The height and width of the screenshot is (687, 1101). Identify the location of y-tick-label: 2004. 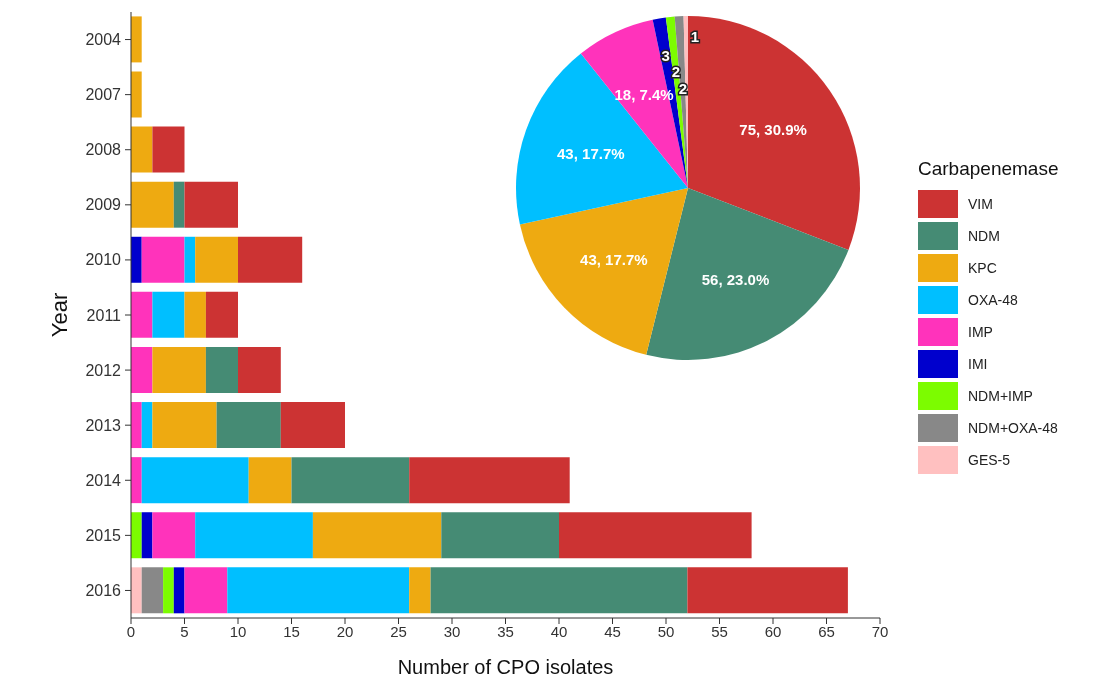
(103, 40).